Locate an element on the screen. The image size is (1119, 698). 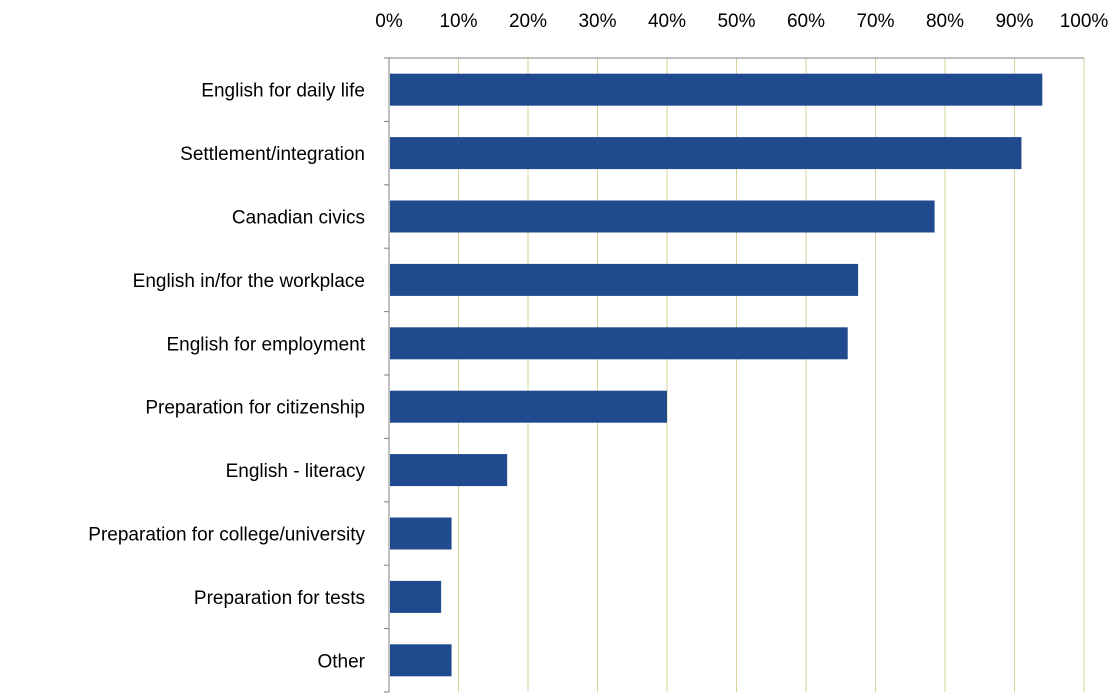
x-tick-label: 60% is located at coordinates (806, 21).